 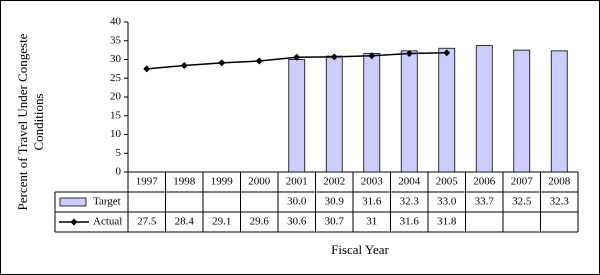 What do you see at coordinates (119, 153) in the screenshot?
I see `y-tick-label: 5` at bounding box center [119, 153].